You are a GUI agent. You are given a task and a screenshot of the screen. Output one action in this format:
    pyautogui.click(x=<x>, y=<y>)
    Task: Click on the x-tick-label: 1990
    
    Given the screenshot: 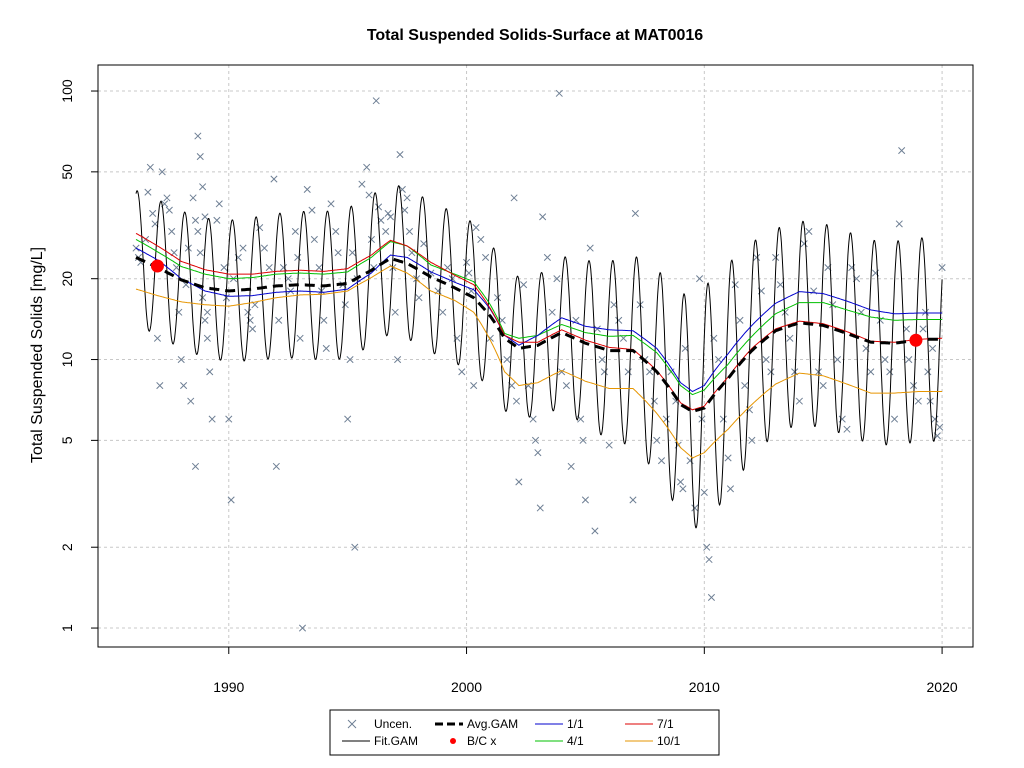 What is the action you would take?
    pyautogui.click(x=228, y=687)
    